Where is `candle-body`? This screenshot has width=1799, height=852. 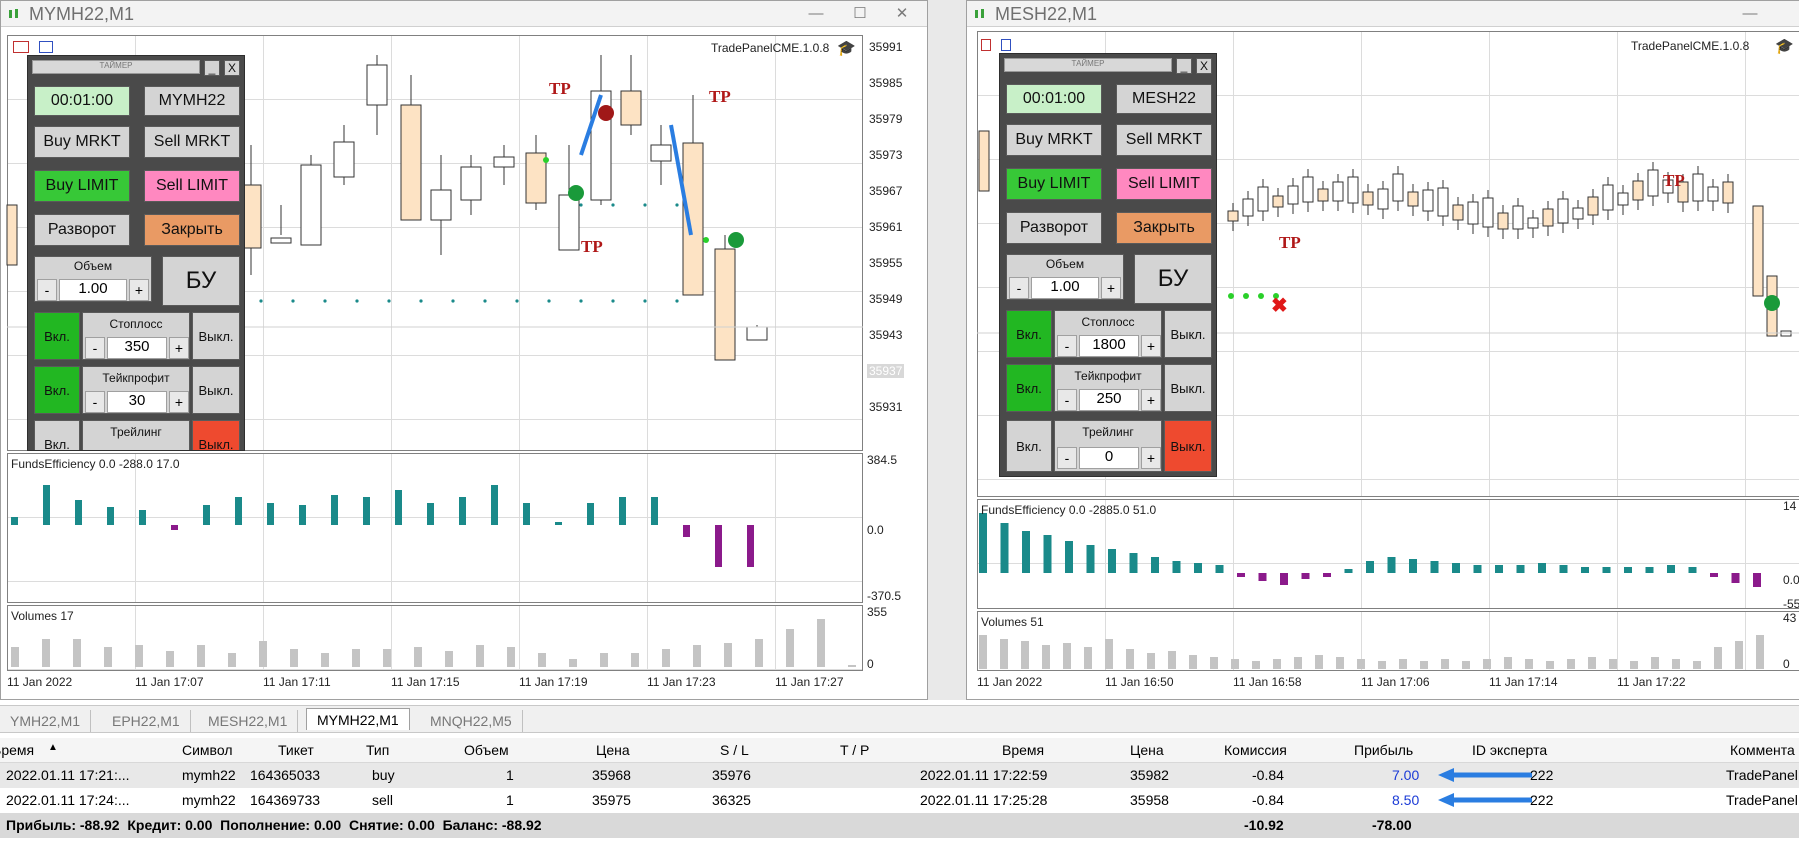
candle-body is located at coordinates (661, 153).